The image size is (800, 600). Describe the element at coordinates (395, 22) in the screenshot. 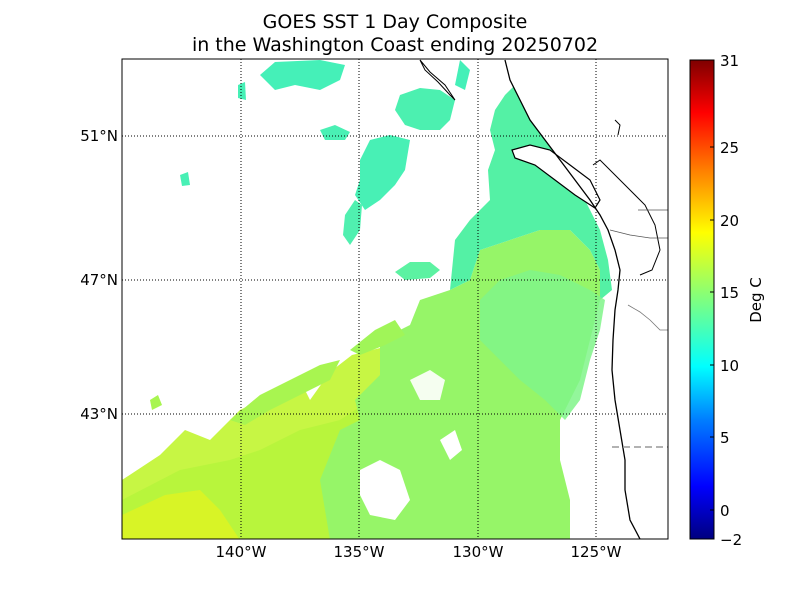

I see `map-title-line1: GOES SST 1 Day Composite` at that location.